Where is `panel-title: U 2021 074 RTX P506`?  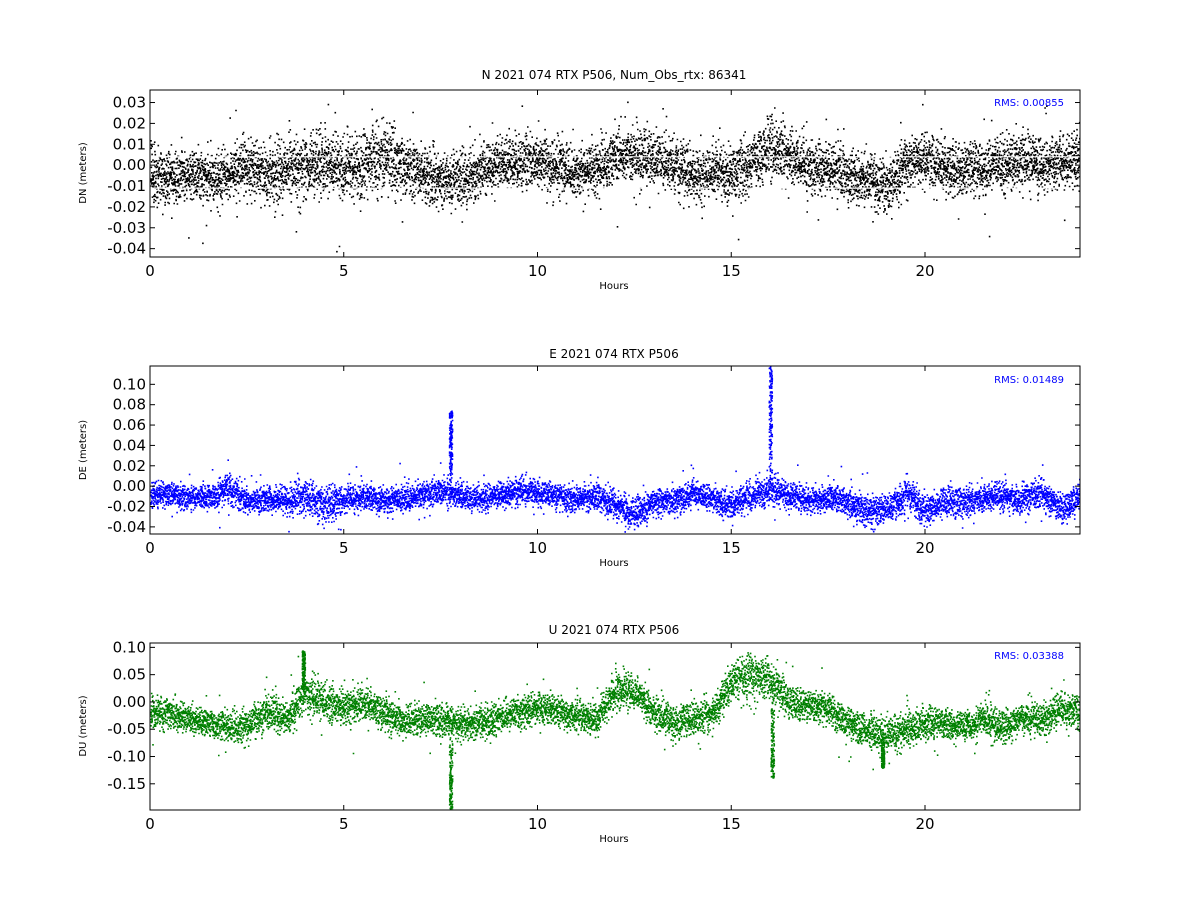 panel-title: U 2021 074 RTX P506 is located at coordinates (614, 630).